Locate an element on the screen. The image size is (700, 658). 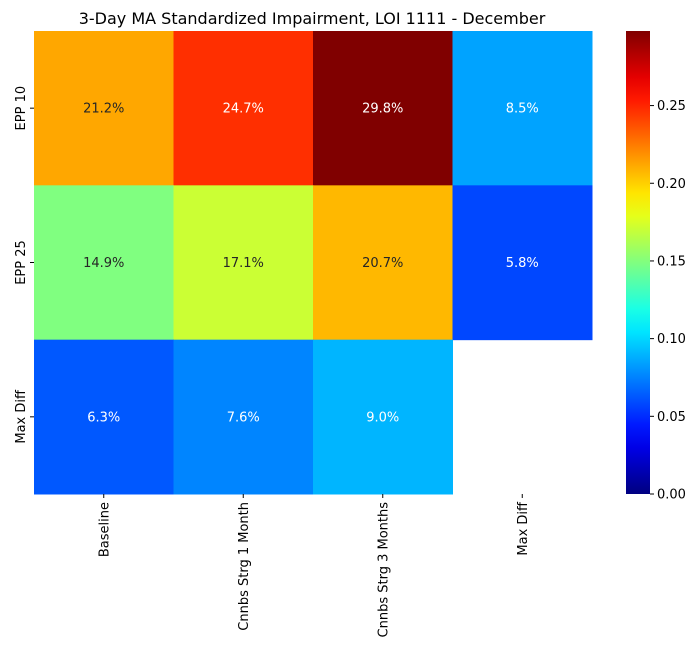
colorbar: 0.00 0.05 0.10 0.15 0.20 0.25 is located at coordinates (656, 267).